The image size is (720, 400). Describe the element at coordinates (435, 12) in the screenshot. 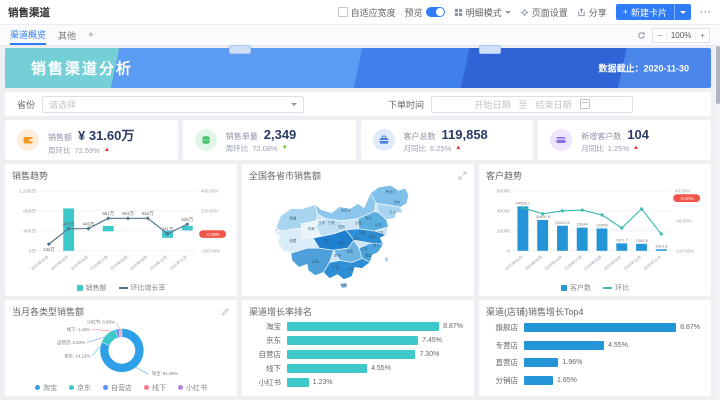

I see `toggle-switch-icon` at that location.